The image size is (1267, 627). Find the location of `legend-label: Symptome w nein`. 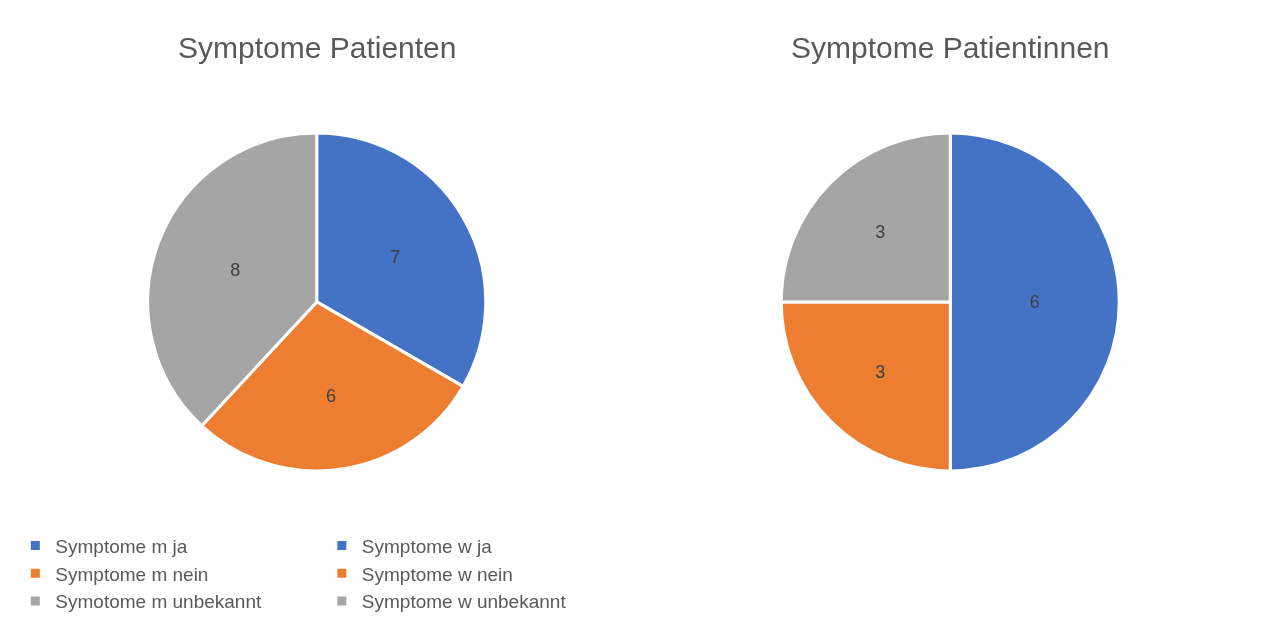

legend-label: Symptome w nein is located at coordinates (437, 574).